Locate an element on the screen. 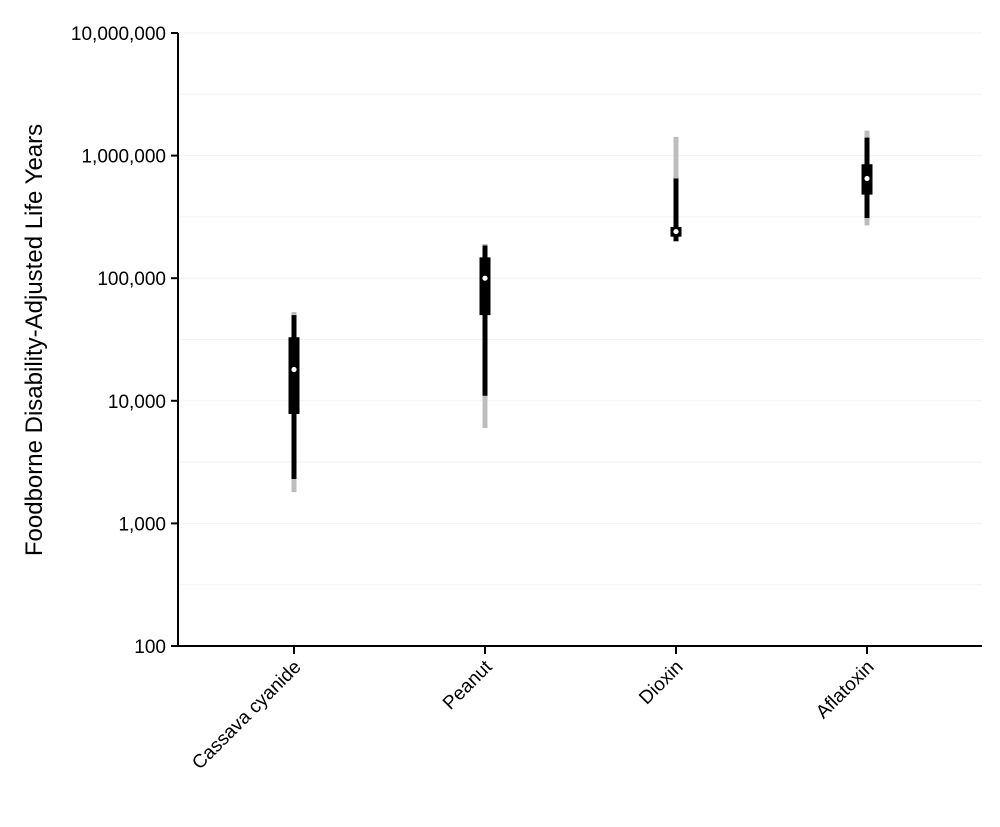 The width and height of the screenshot is (1000, 827). y-tick-label: 1,000,000 is located at coordinates (123, 157).